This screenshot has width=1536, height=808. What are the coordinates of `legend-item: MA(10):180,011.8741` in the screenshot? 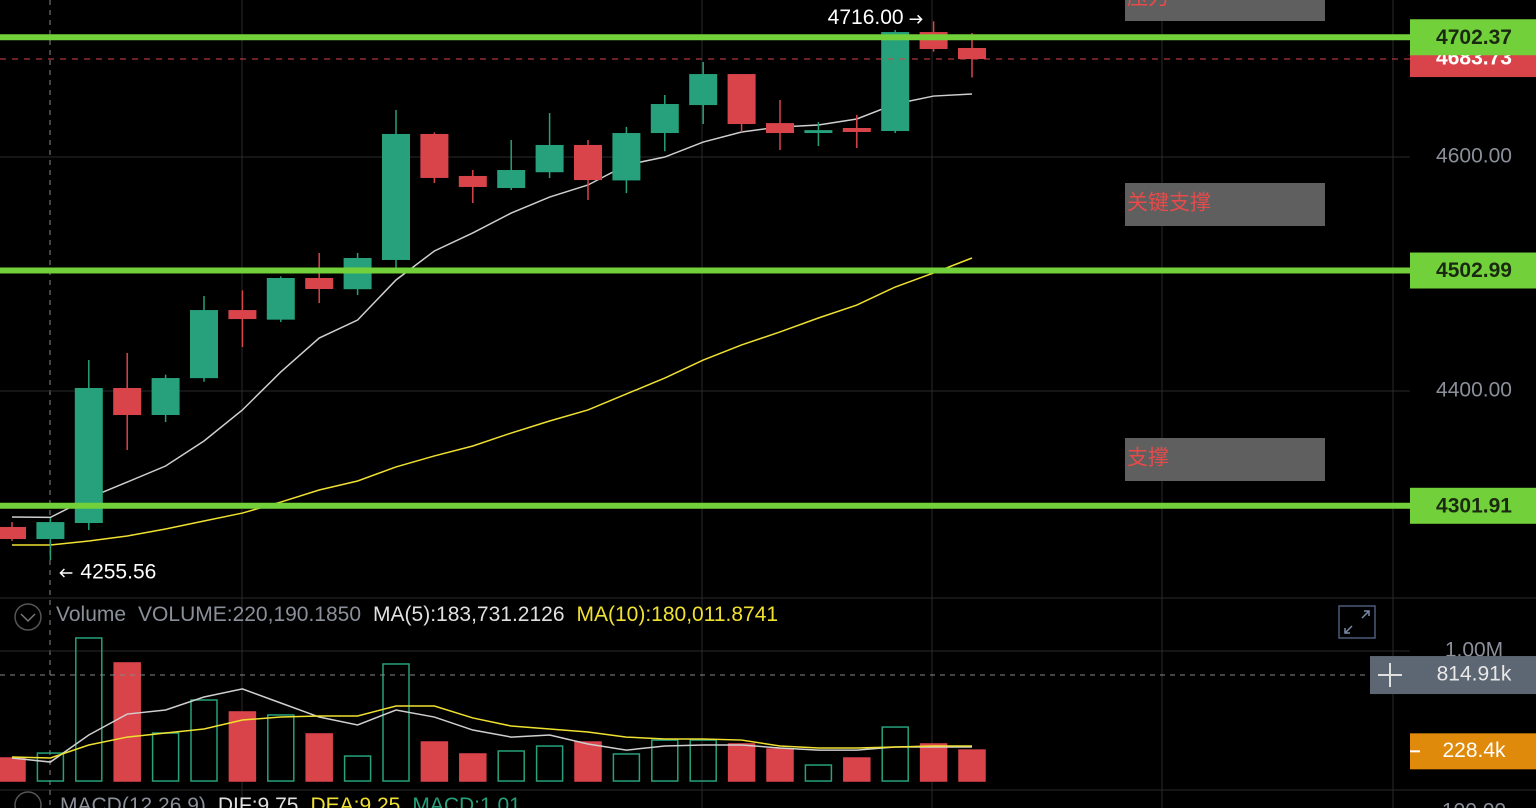 It's located at (677, 614).